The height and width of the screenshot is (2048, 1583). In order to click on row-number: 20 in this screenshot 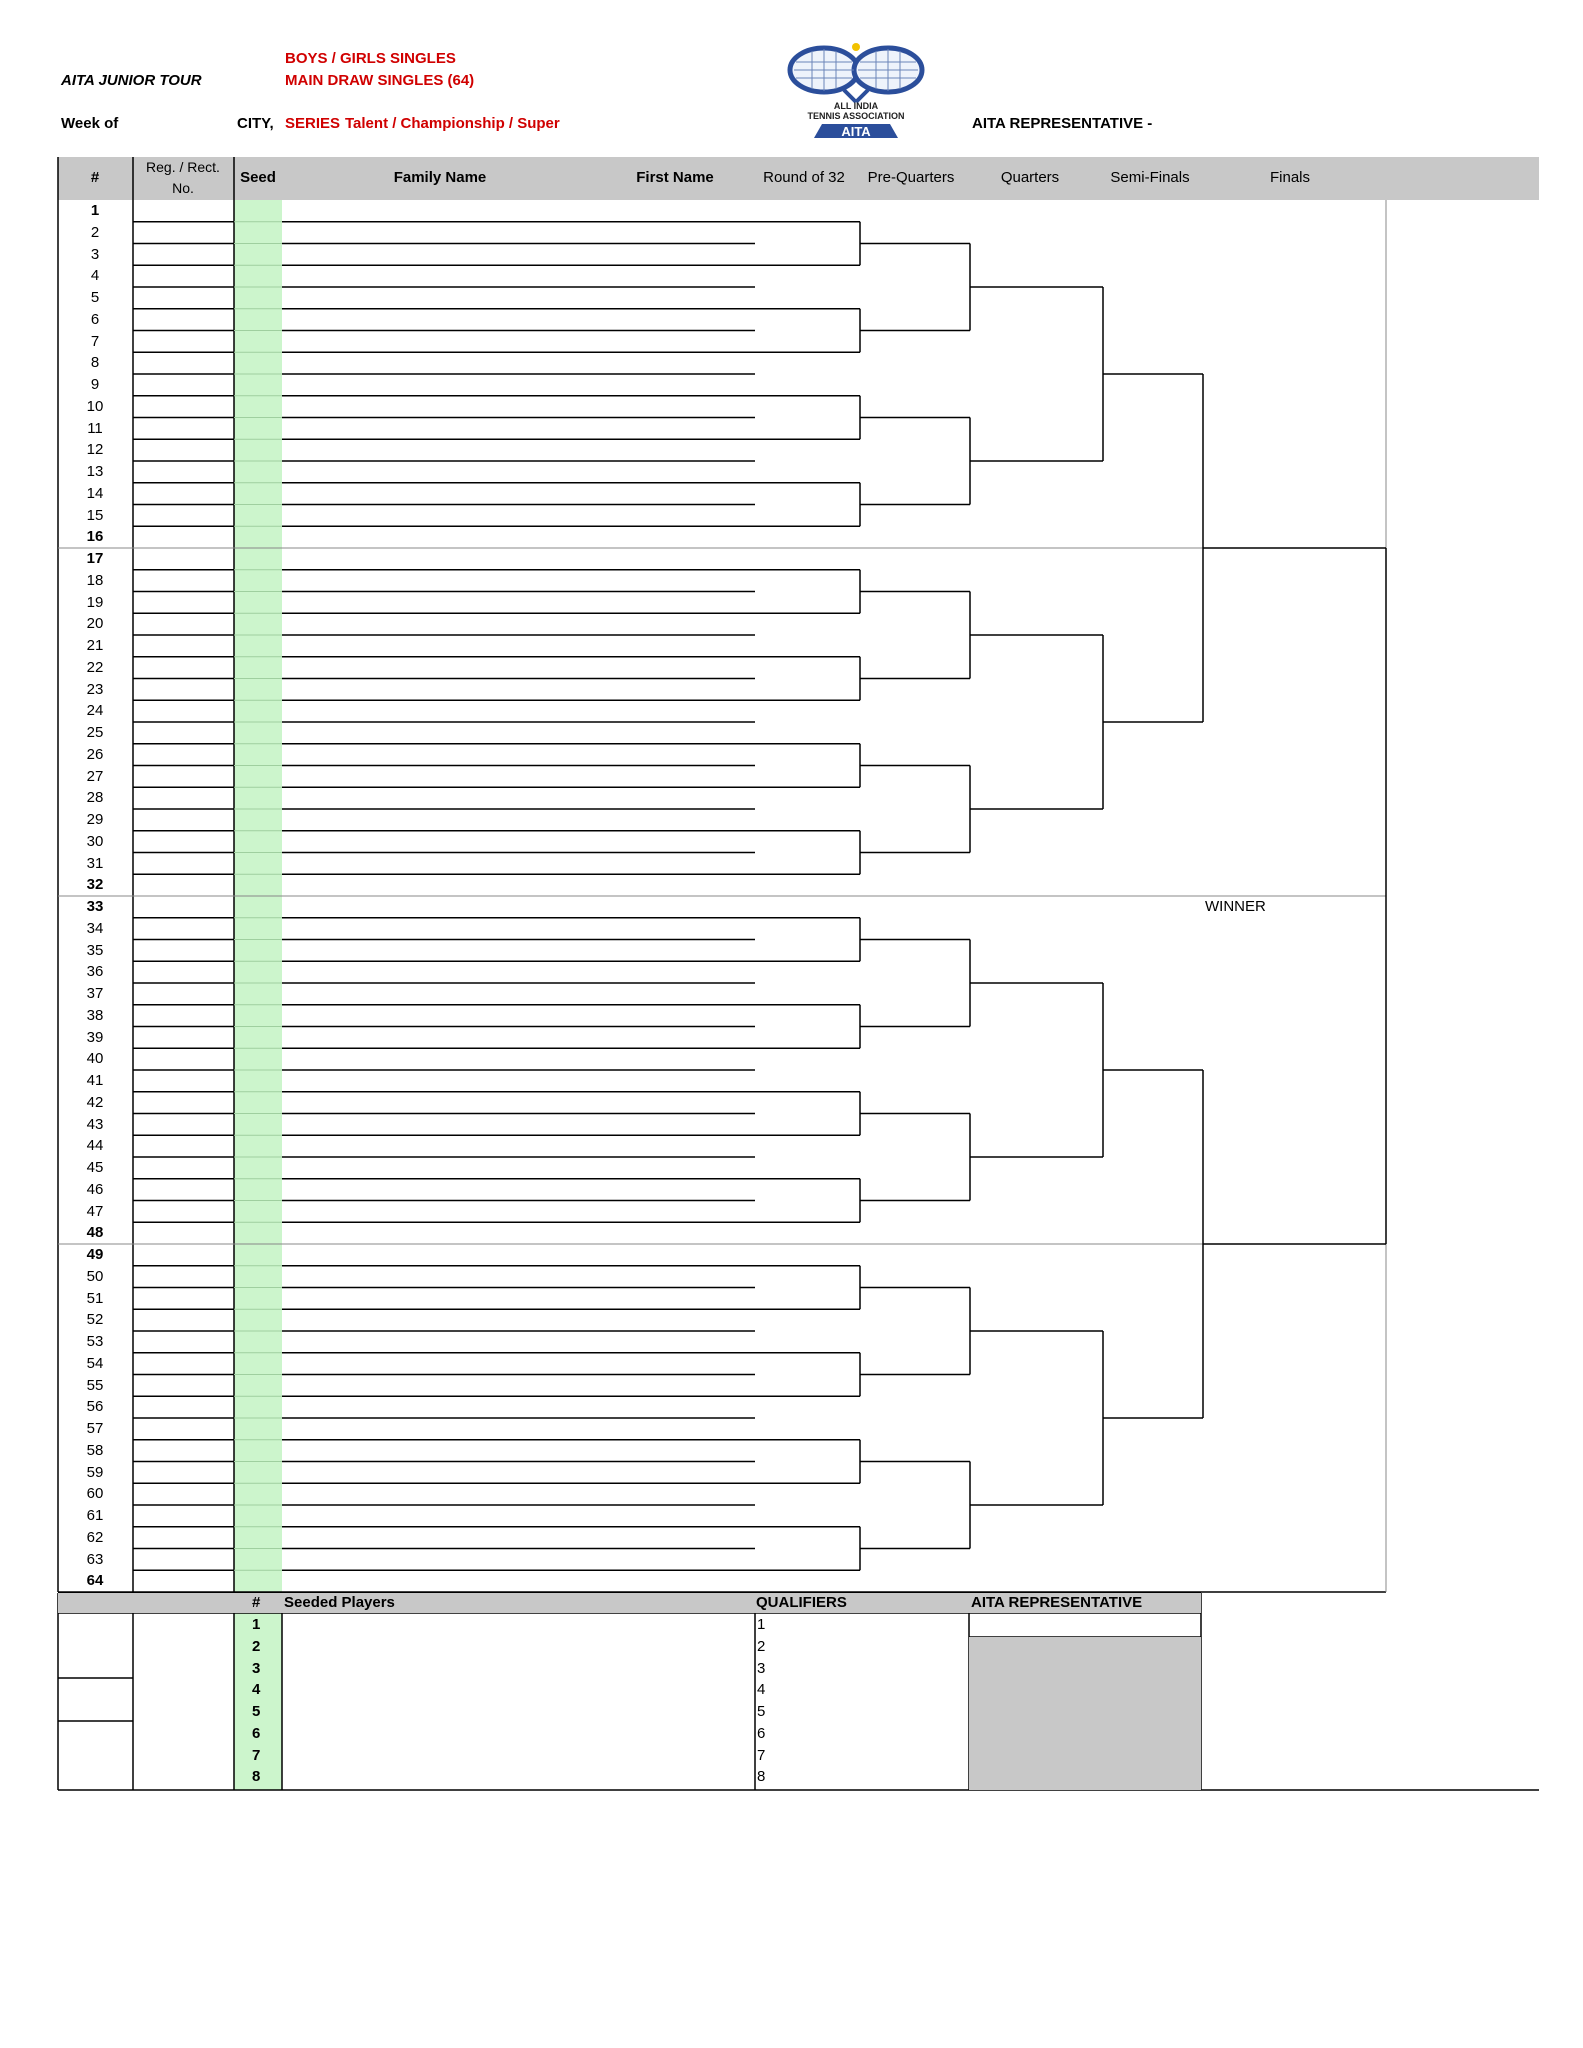, I will do `click(95, 624)`.